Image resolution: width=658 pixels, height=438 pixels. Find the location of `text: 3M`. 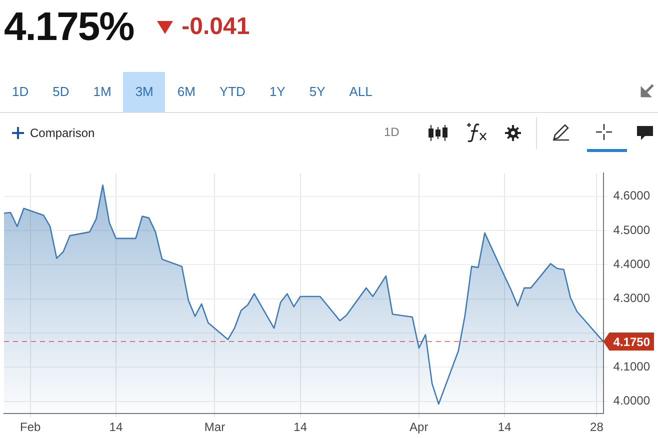

text: 3M is located at coordinates (144, 92).